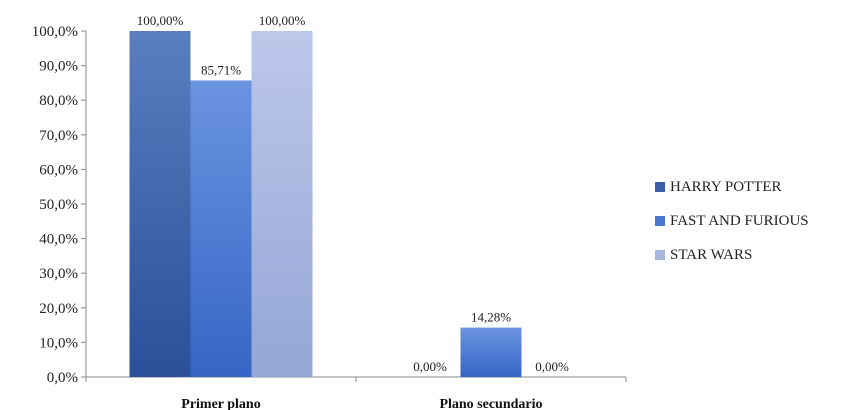 Image resolution: width=861 pixels, height=410 pixels. Describe the element at coordinates (491, 317) in the screenshot. I see `data-label: 14,28%` at that location.